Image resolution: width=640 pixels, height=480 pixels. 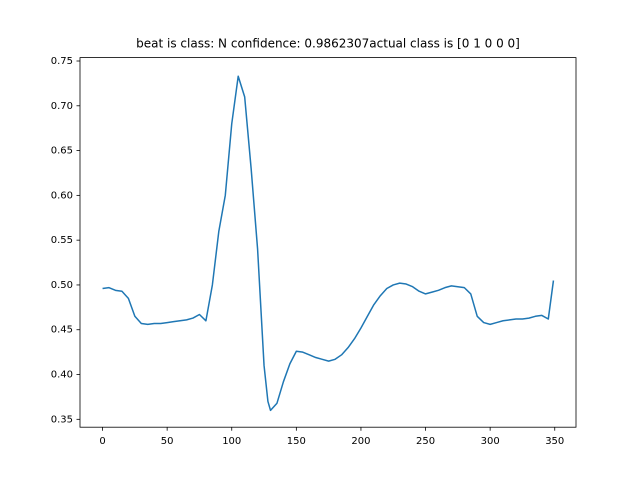 What do you see at coordinates (62, 106) in the screenshot?
I see `y-tick-label: 0.70` at bounding box center [62, 106].